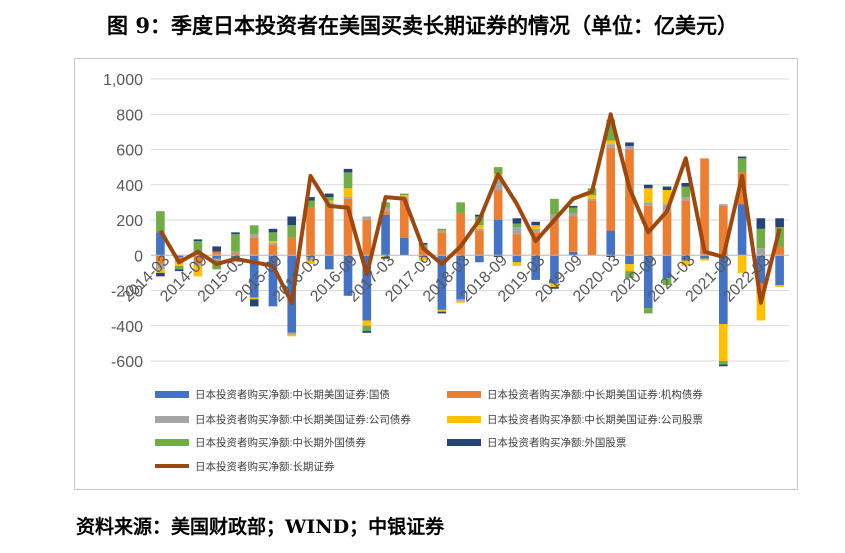 This screenshot has height=553, width=845. I want to click on y-tick-label: -600, so click(127, 362).